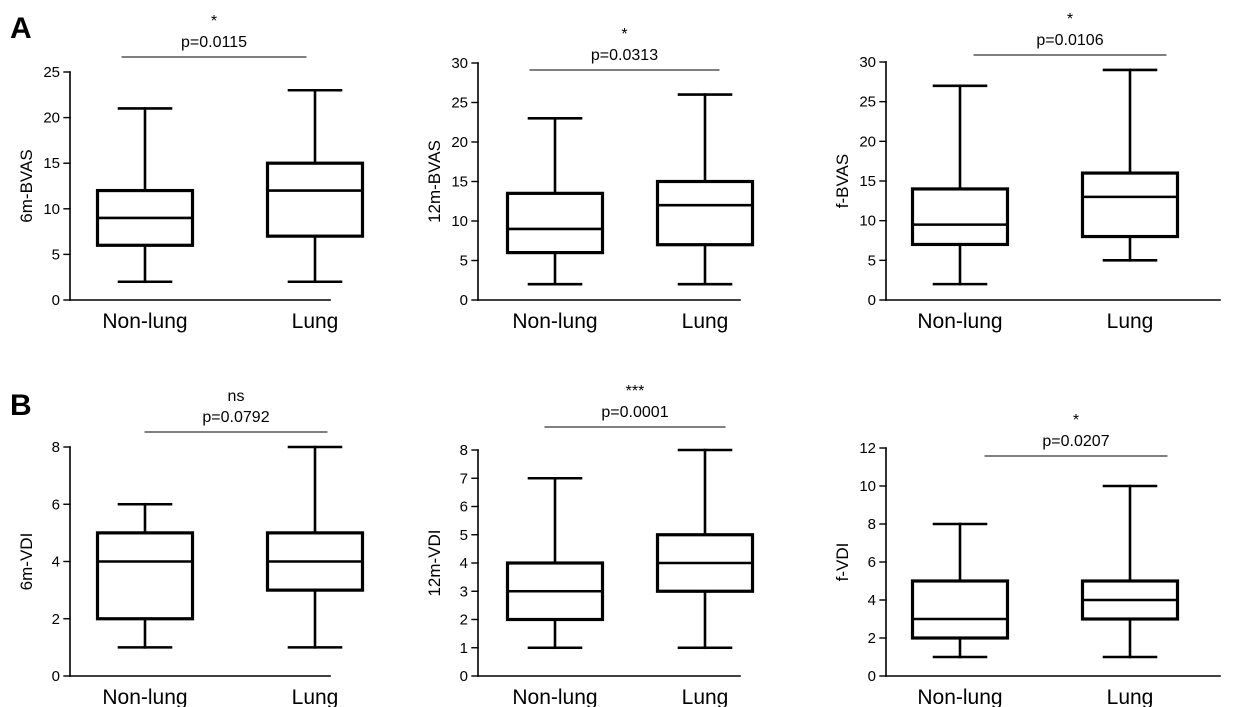  What do you see at coordinates (867, 141) in the screenshot?
I see `chart-3-ytick-label: 20` at bounding box center [867, 141].